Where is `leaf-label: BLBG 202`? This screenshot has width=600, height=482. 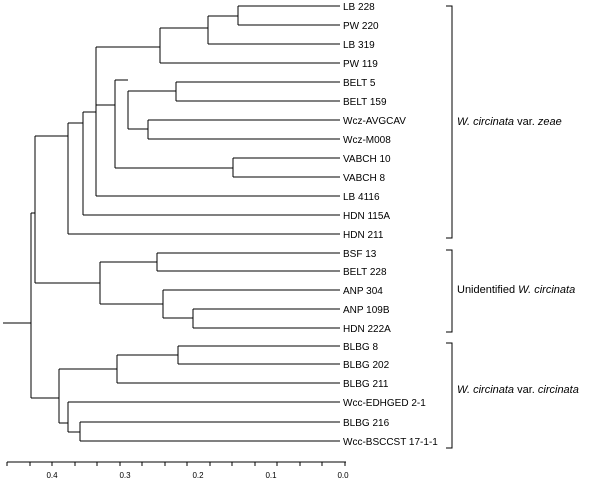 leaf-label: BLBG 202 is located at coordinates (366, 365).